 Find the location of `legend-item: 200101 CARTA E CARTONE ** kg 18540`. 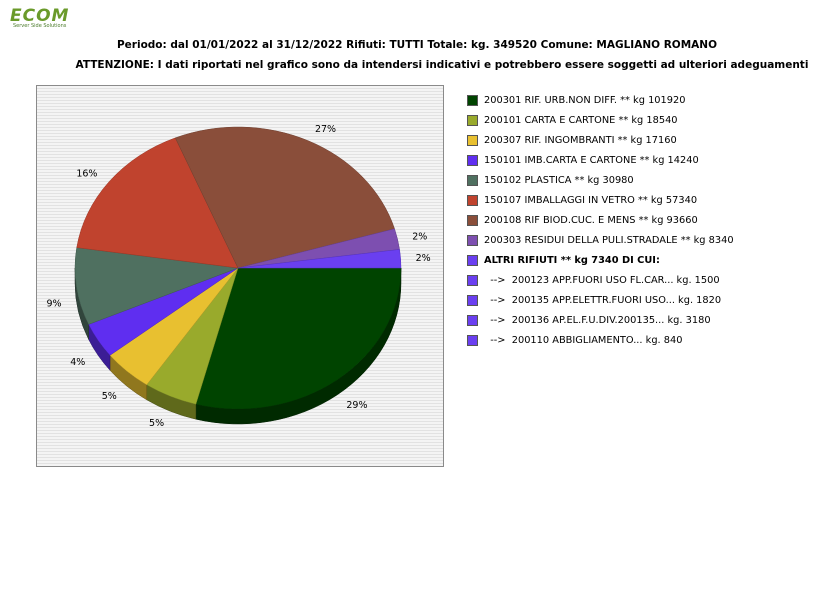

legend-item: 200101 CARTA E CARTONE ** kg 18540 is located at coordinates (600, 120).